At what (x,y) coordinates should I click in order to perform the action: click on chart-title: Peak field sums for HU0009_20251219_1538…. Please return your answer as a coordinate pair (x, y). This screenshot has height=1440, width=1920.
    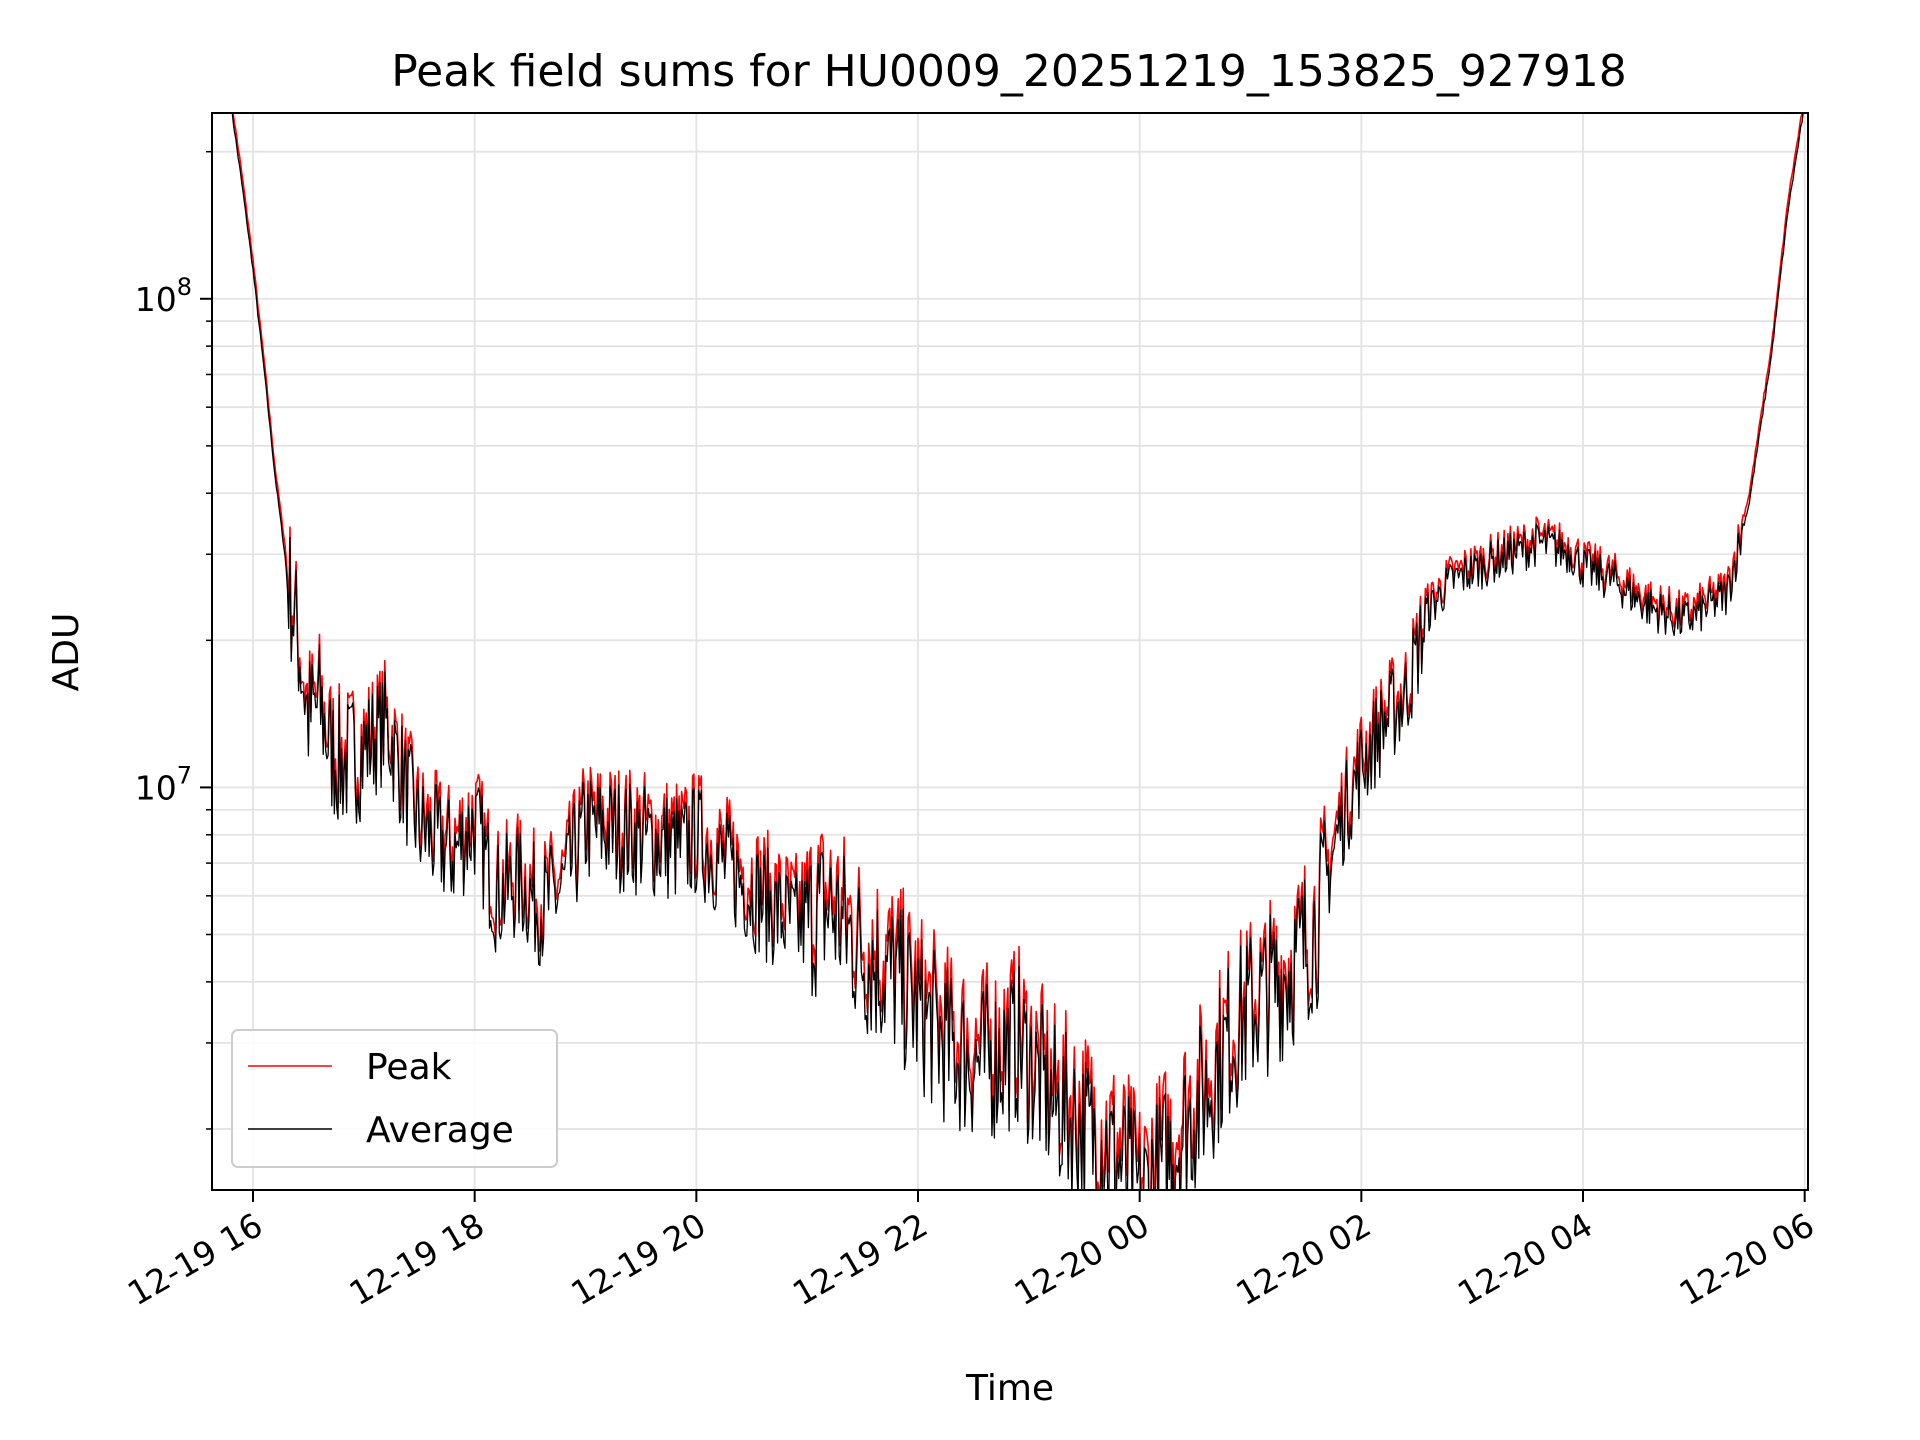
    Looking at the image, I should click on (1009, 71).